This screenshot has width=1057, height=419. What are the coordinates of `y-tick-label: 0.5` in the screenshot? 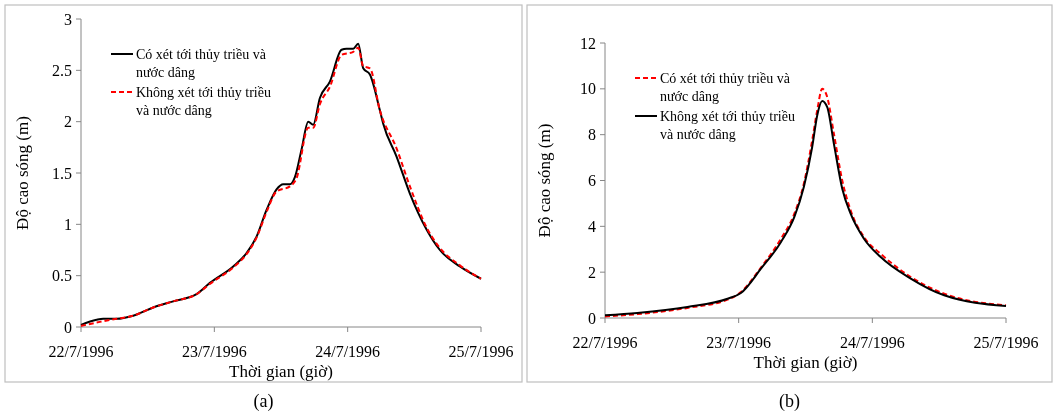 It's located at (62, 276).